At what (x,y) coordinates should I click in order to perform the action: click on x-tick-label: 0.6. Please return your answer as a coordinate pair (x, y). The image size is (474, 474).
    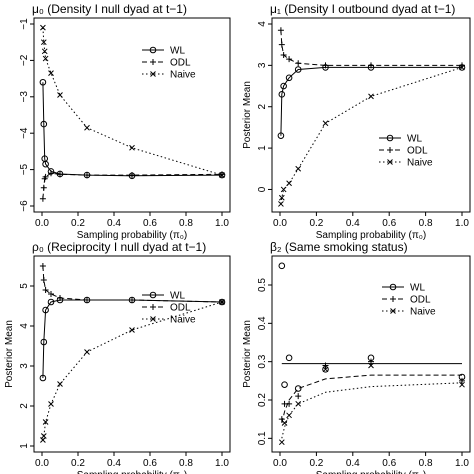
    Looking at the image, I should click on (150, 463).